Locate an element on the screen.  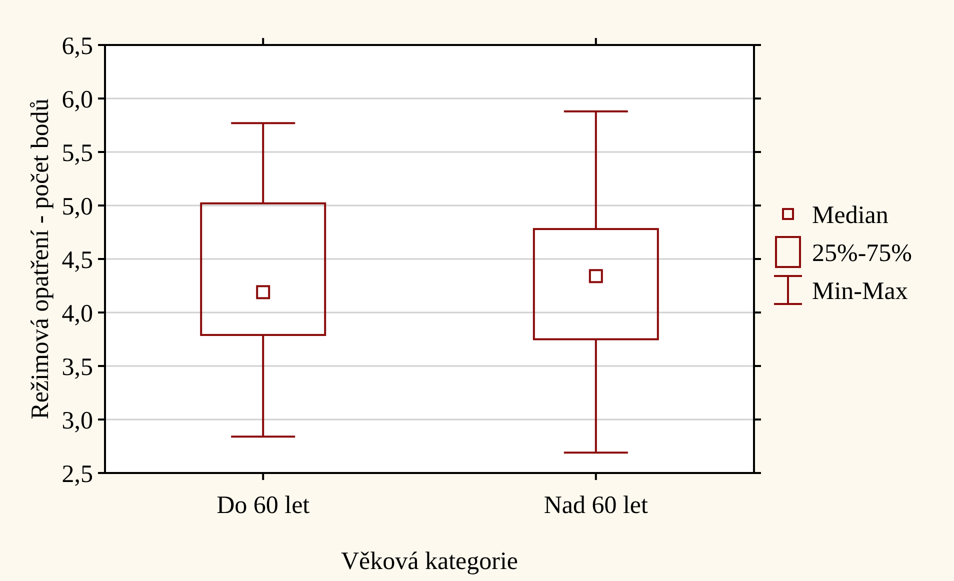
y-axis-title: Režimová opatření - počet bodů is located at coordinates (40, 259).